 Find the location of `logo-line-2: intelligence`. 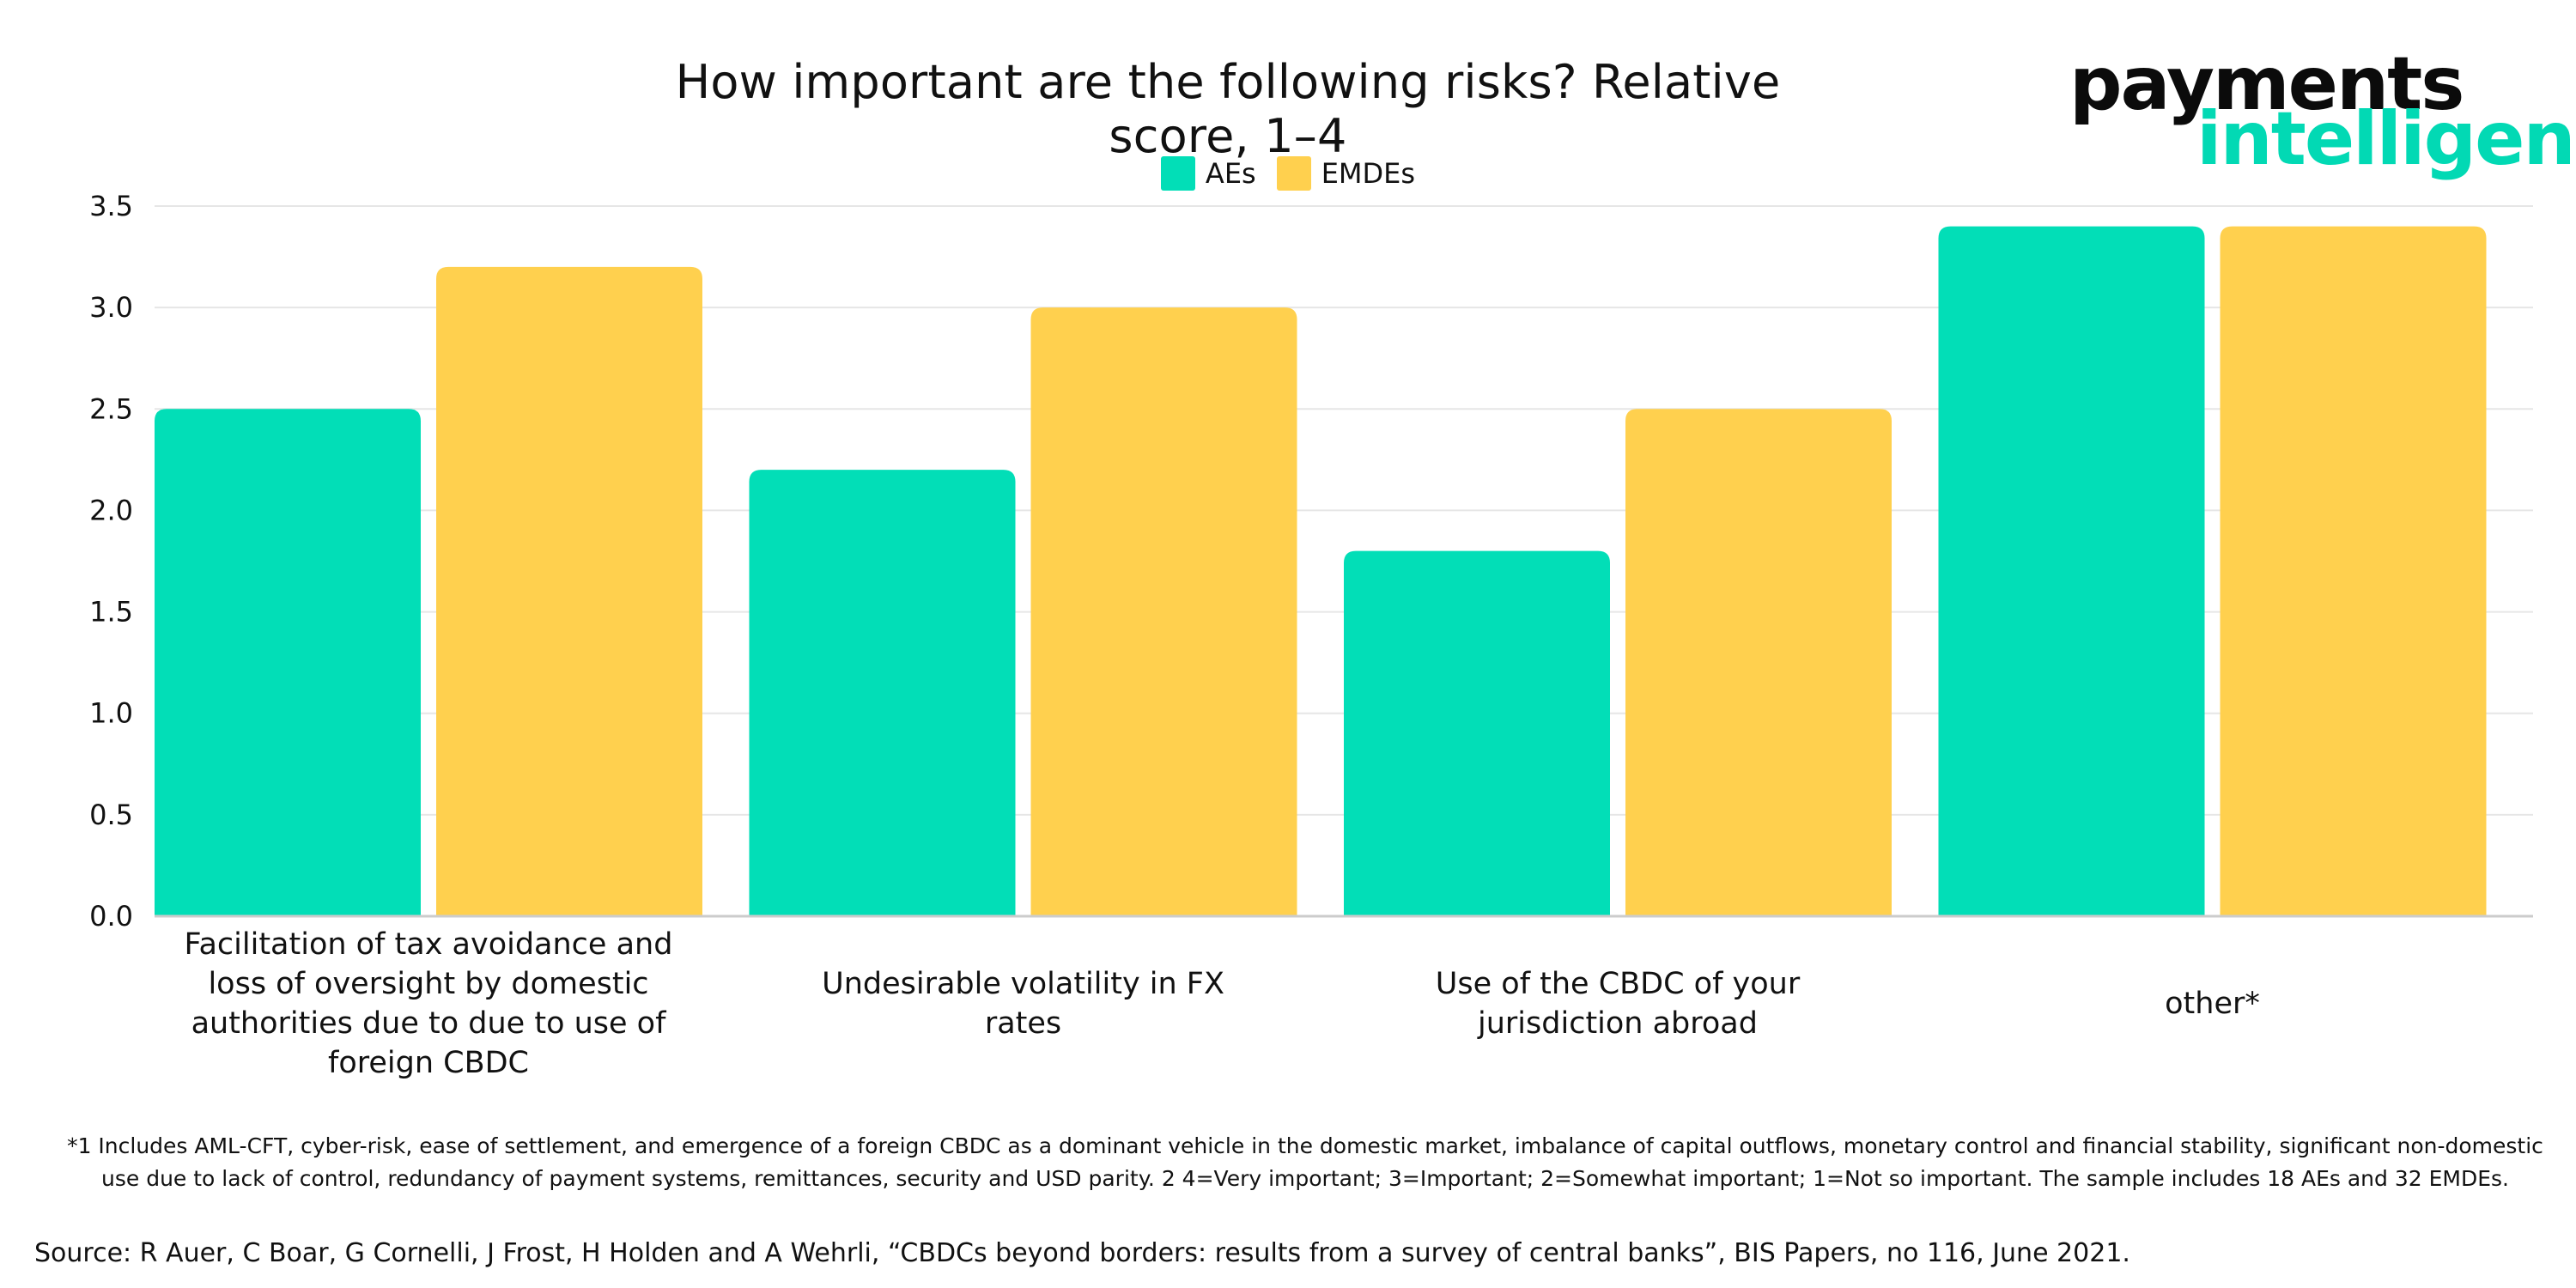

logo-line-2: intelligence is located at coordinates (2386, 139).